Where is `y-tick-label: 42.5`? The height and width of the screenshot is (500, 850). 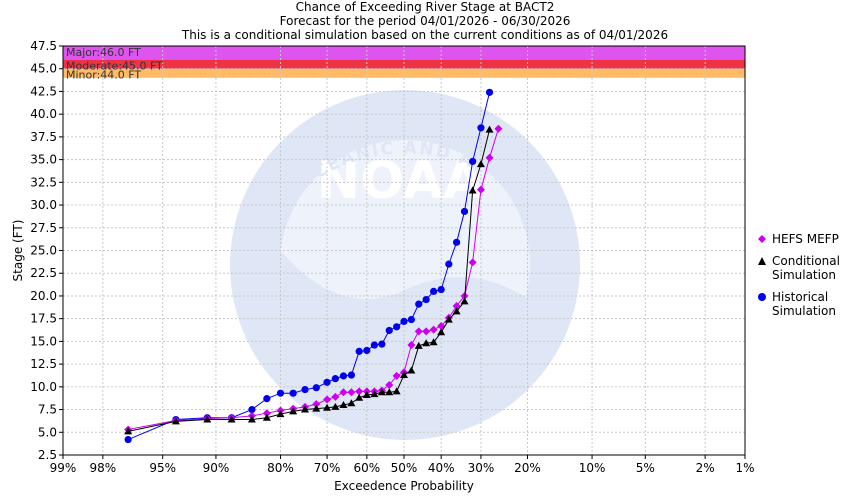 y-tick-label: 42.5 is located at coordinates (43, 91).